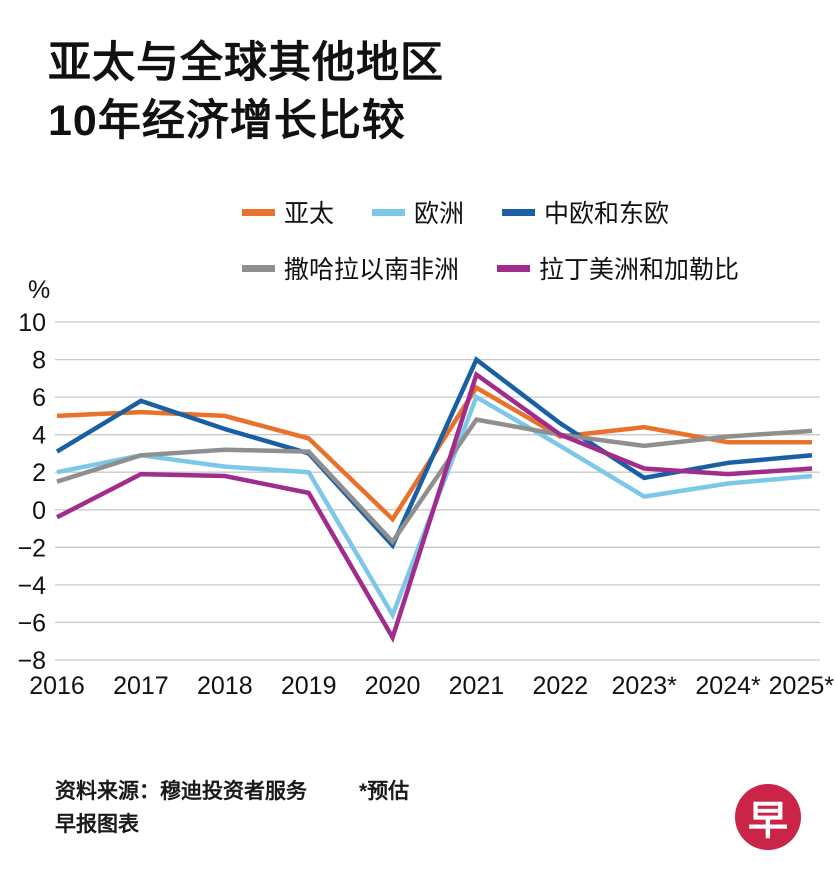 The image size is (834, 876). What do you see at coordinates (39, 436) in the screenshot?
I see `y-tick-label: 4` at bounding box center [39, 436].